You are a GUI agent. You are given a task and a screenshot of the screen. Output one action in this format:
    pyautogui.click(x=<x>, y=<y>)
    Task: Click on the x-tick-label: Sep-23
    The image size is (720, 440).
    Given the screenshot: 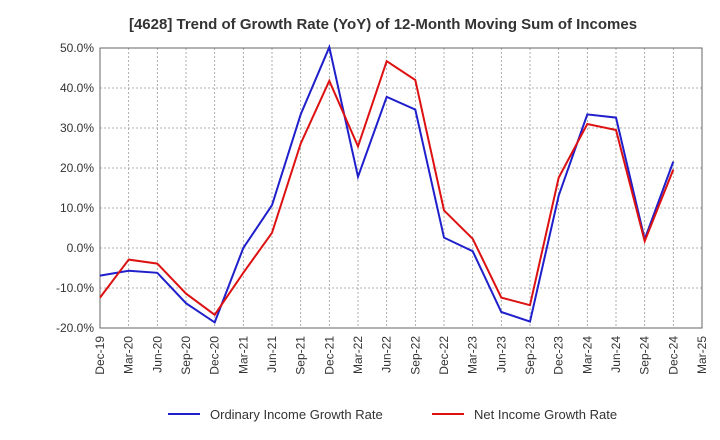 What is the action you would take?
    pyautogui.click(x=530, y=355)
    